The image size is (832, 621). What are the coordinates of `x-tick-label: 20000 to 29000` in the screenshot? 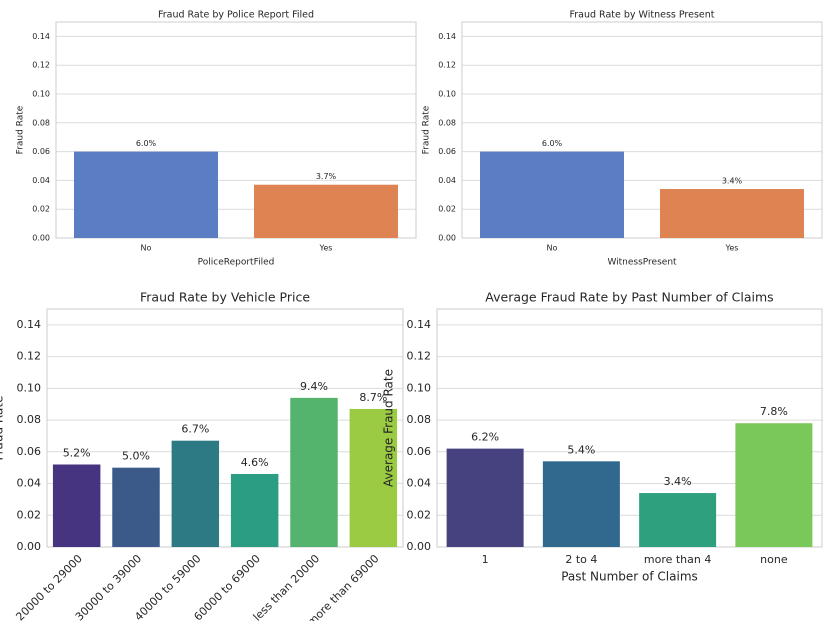 It's located at (48, 586).